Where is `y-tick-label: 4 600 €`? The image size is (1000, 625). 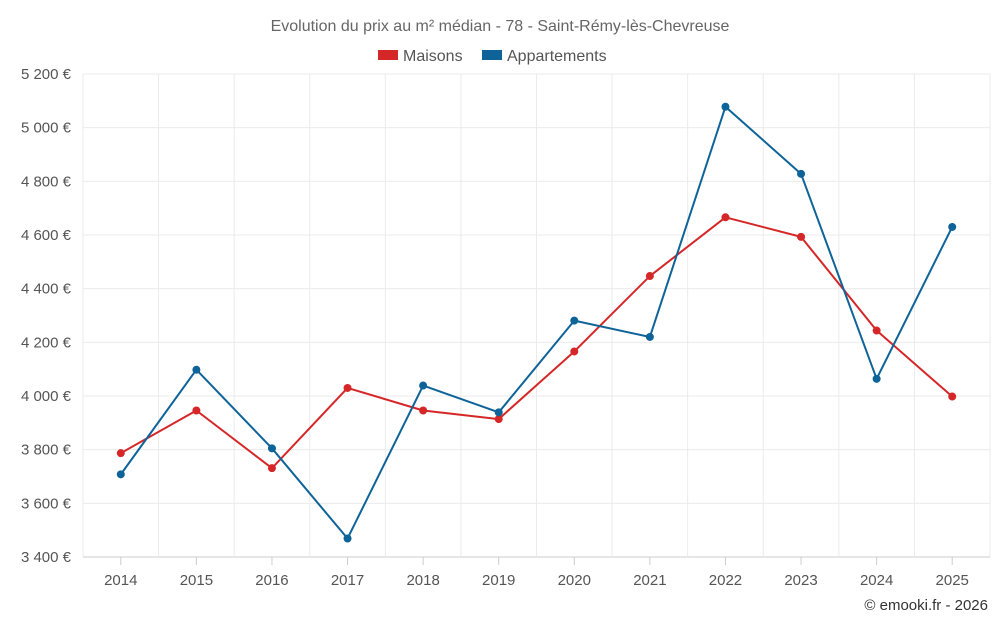 y-tick-label: 4 600 € is located at coordinates (46, 235).